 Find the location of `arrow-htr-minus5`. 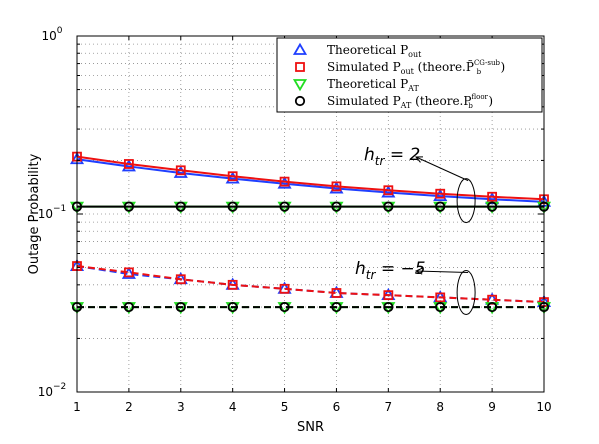

arrow-htr-minus5 is located at coordinates (441, 271).